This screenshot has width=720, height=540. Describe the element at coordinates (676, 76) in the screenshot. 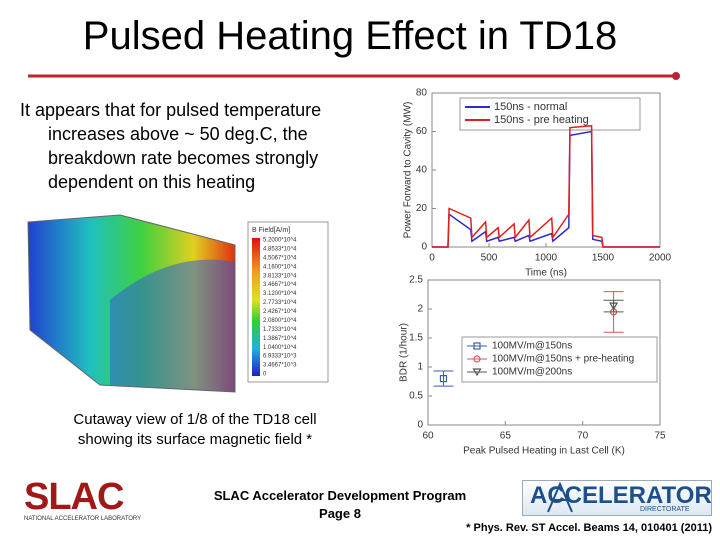

I see `title-rule-dot` at that location.